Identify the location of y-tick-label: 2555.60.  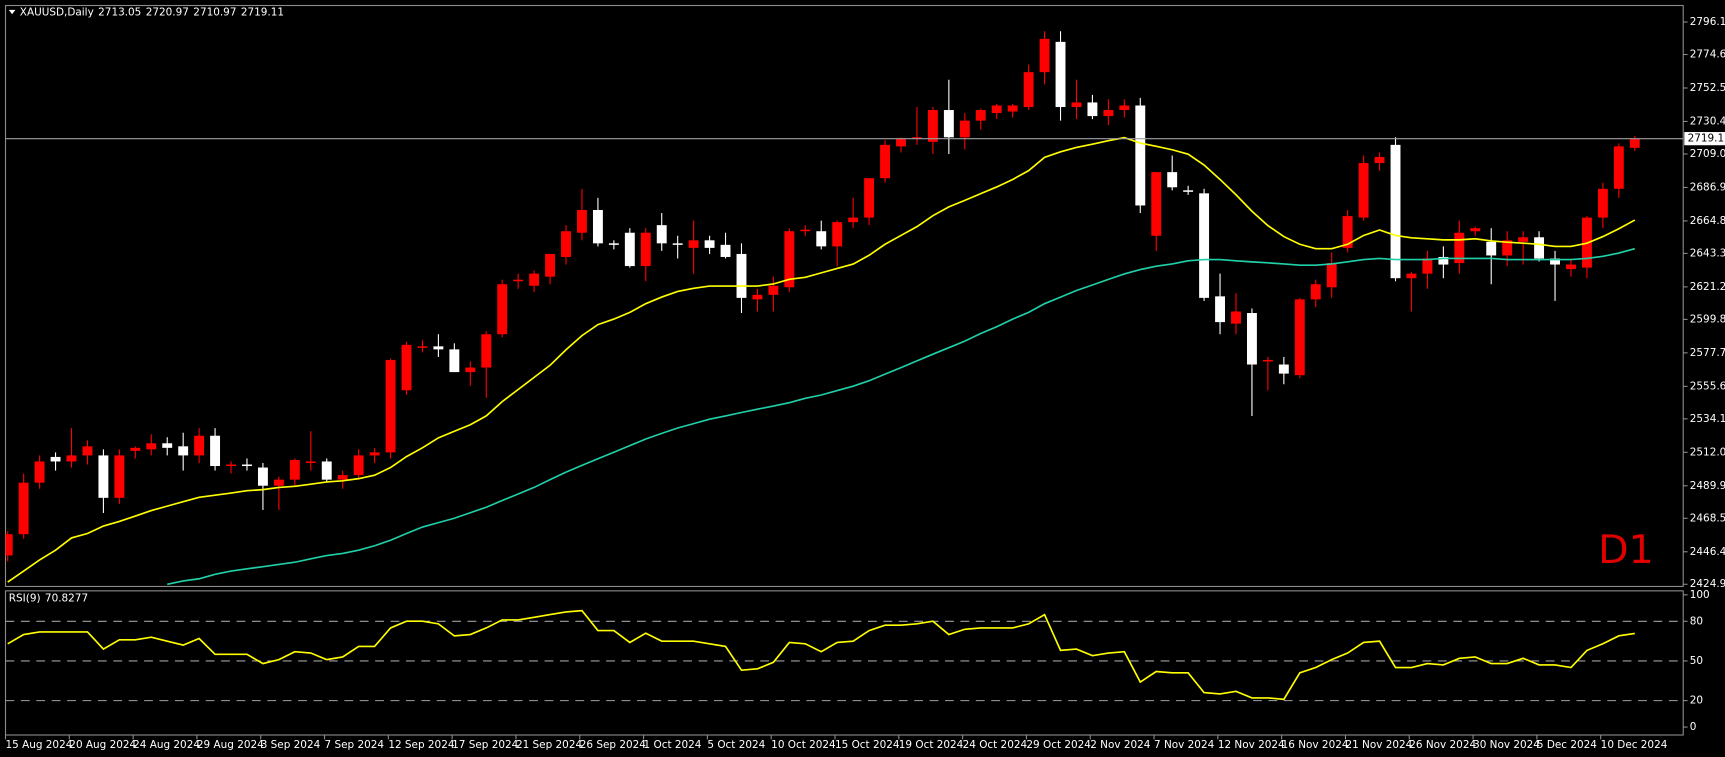
(1707, 386).